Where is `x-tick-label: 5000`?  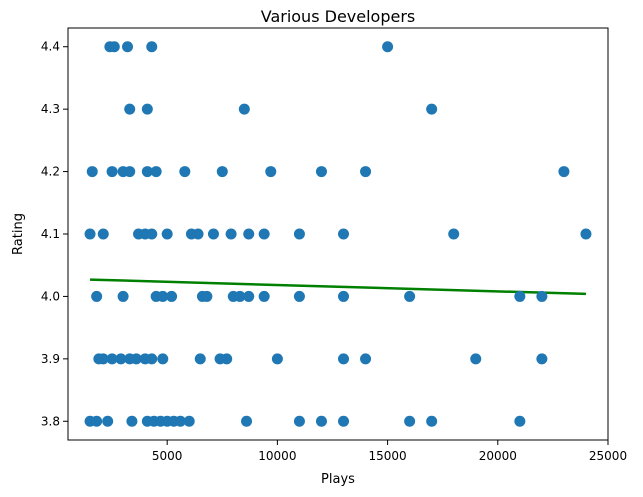
x-tick-label: 5000 is located at coordinates (167, 456).